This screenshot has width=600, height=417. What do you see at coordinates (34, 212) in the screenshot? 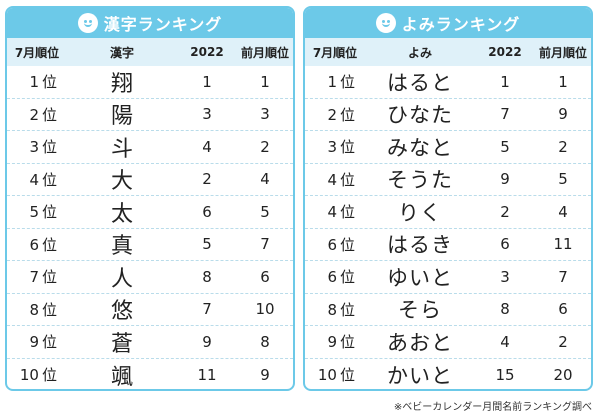
I see `rank-number: 5` at bounding box center [34, 212].